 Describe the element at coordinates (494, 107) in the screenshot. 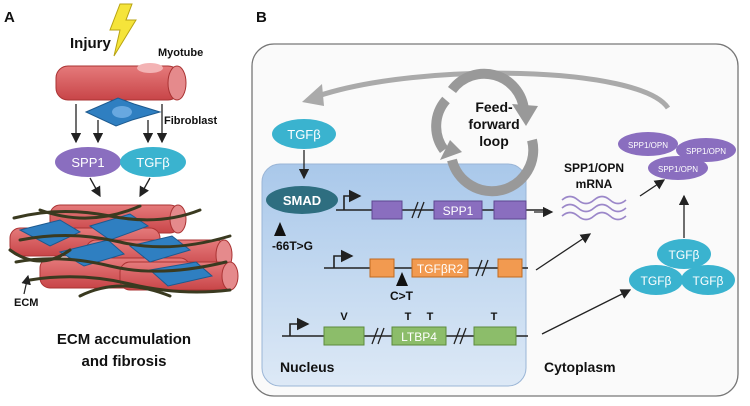

I see `loop-label-line1: Feed-` at that location.